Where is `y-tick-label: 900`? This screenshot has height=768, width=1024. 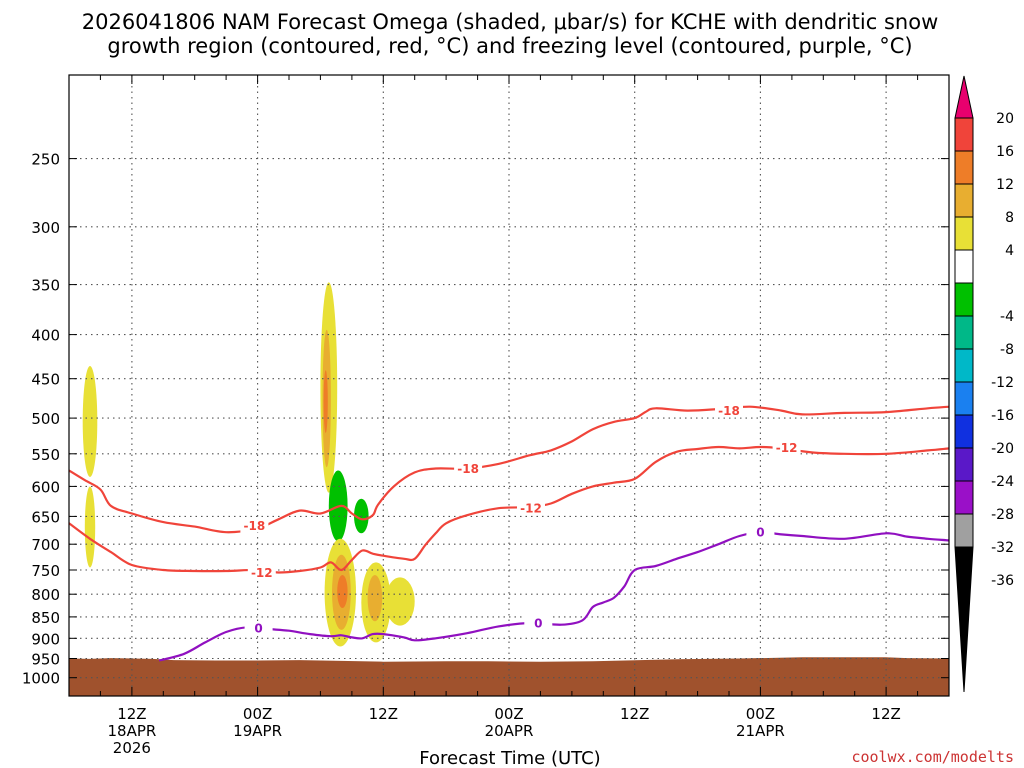
y-tick-label: 900 is located at coordinates (45, 639).